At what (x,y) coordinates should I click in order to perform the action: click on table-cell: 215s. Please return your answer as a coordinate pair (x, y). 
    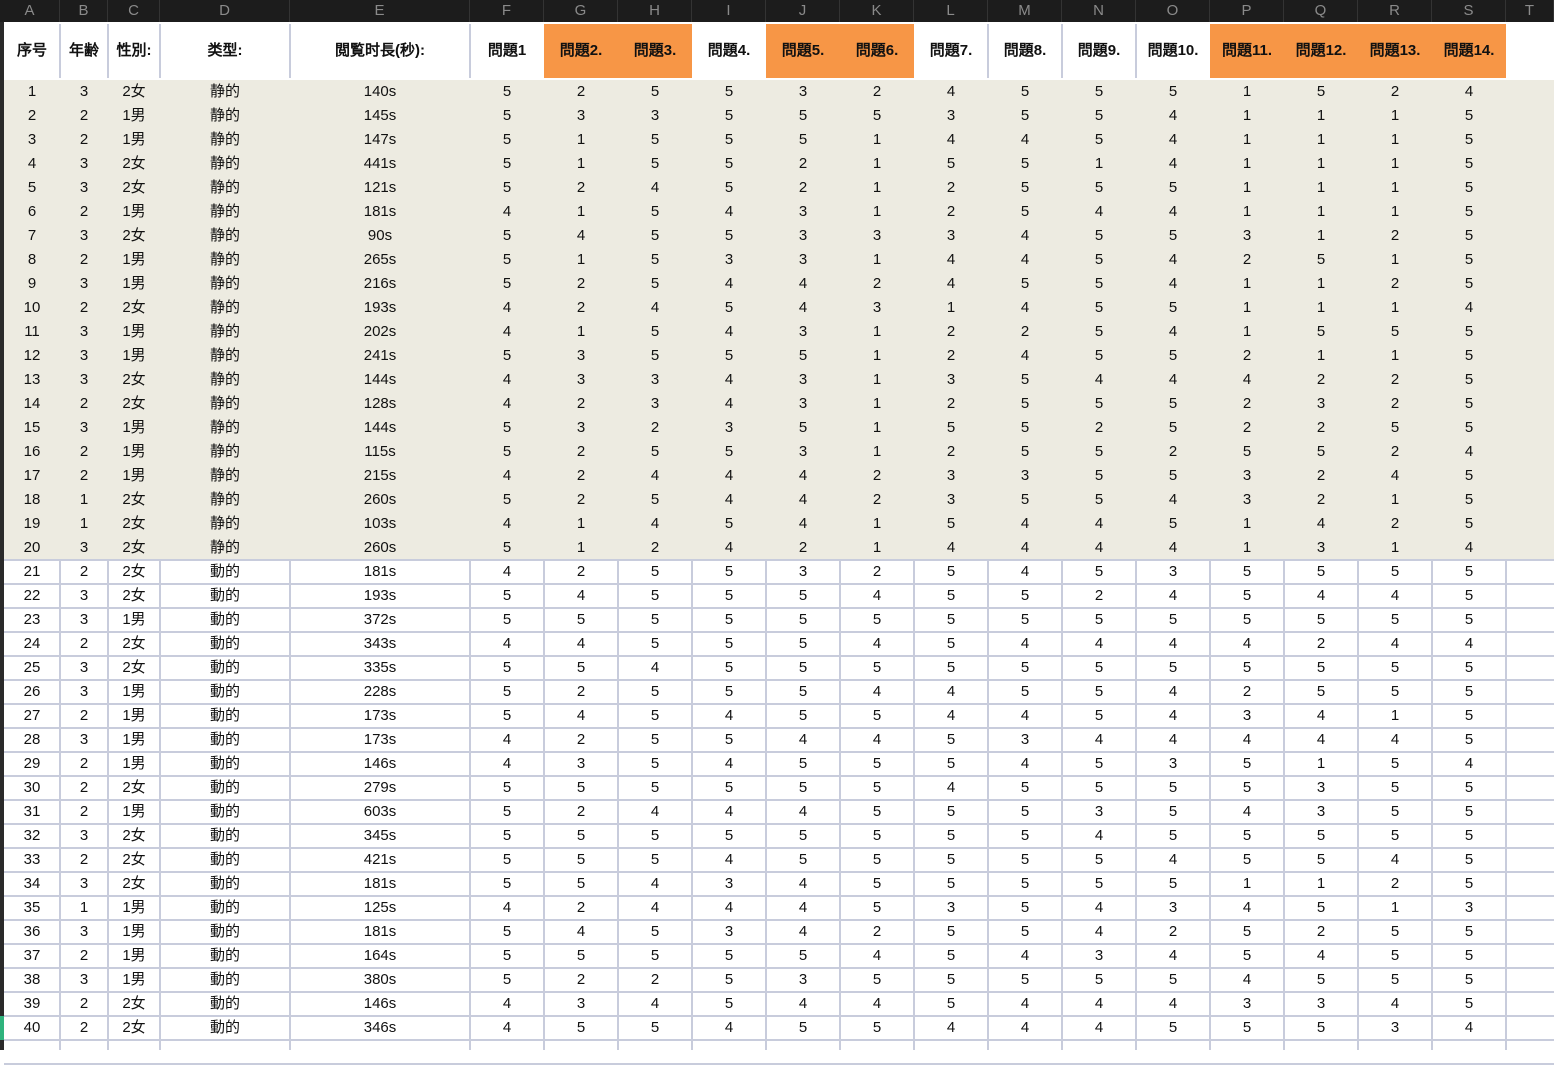
    Looking at the image, I should click on (380, 475).